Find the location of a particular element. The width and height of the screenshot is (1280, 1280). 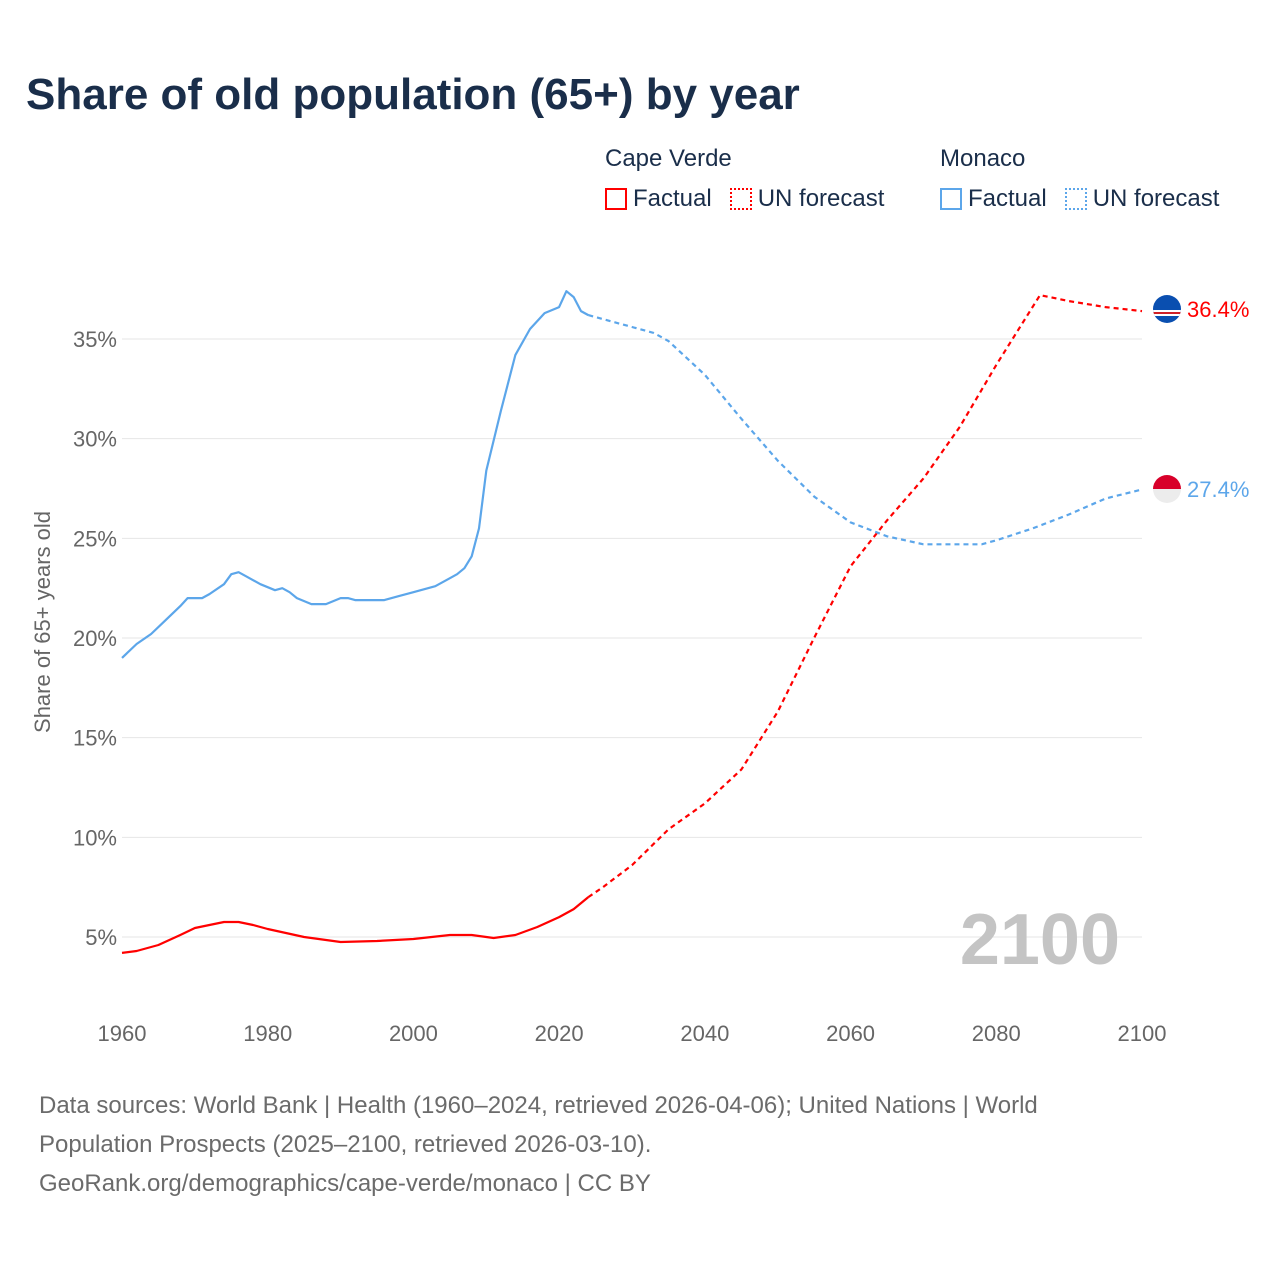

y-tick-label: 10% is located at coordinates (95, 837).